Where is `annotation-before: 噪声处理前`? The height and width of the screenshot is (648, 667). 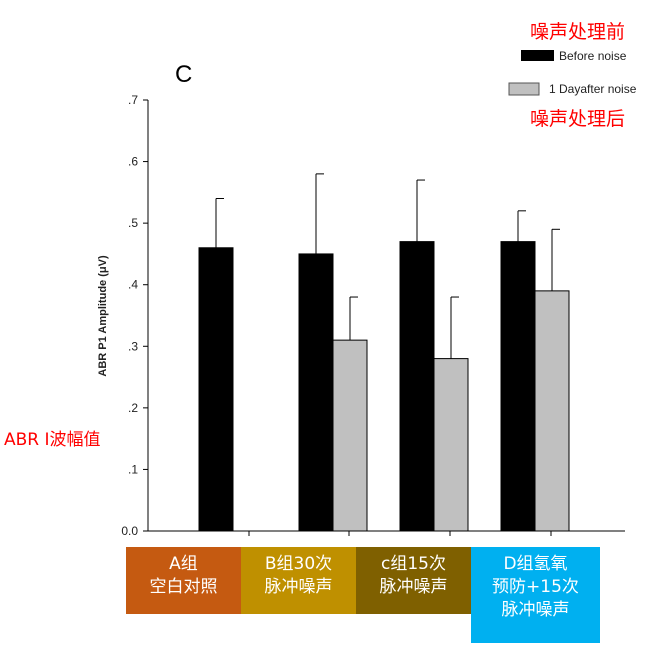 annotation-before: 噪声处理前 is located at coordinates (578, 32).